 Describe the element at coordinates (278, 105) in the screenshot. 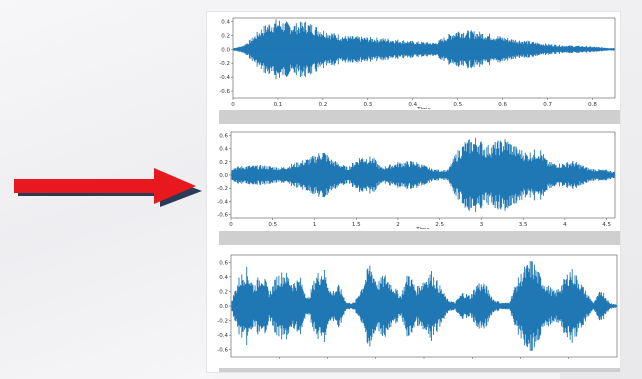

I see `x-tick-label: 0.1` at that location.